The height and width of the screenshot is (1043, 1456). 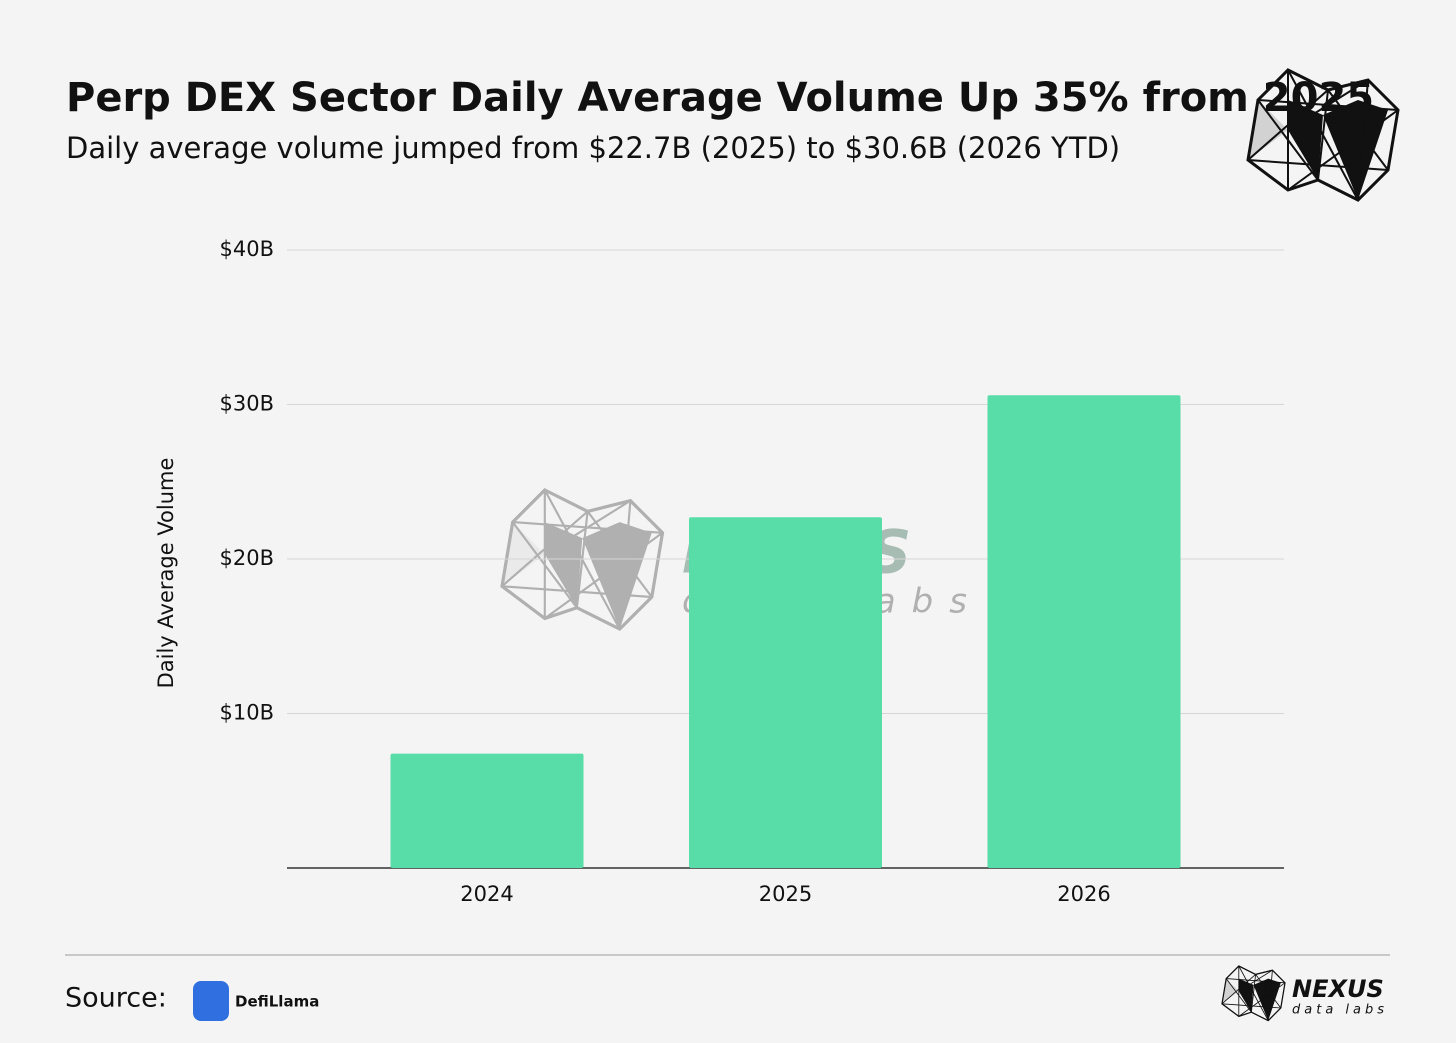 I want to click on y-tick-label: $40B, so click(x=247, y=249).